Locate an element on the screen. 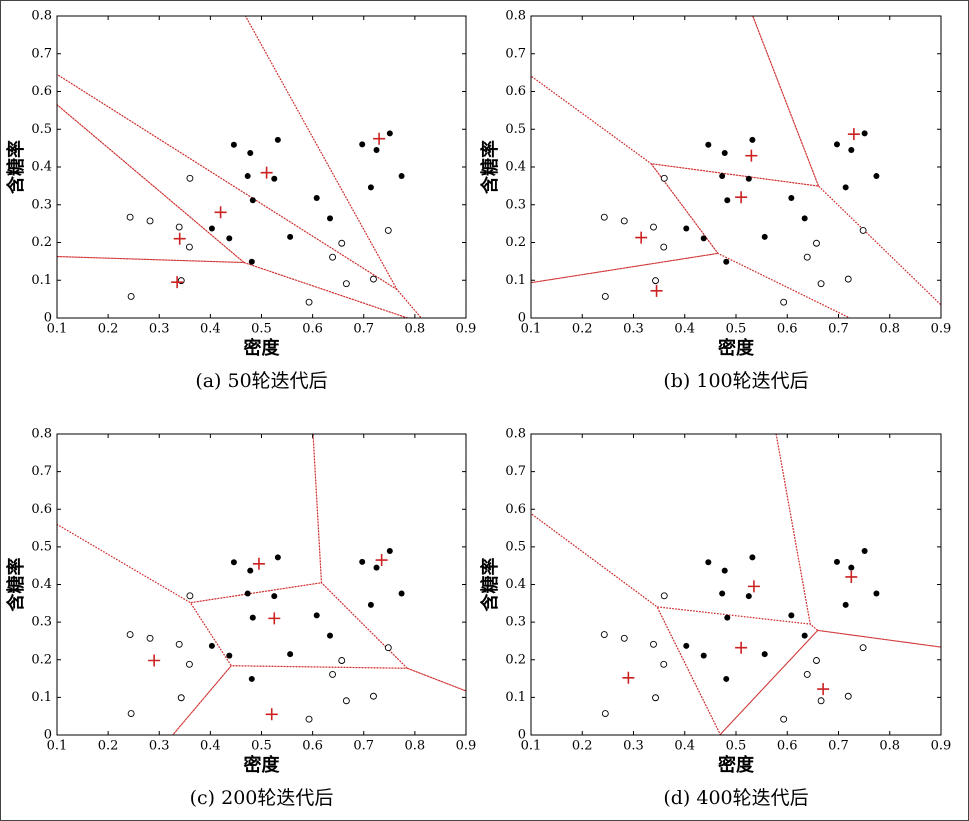 The image size is (969, 821). x-tick-label: 0.3 is located at coordinates (159, 329).